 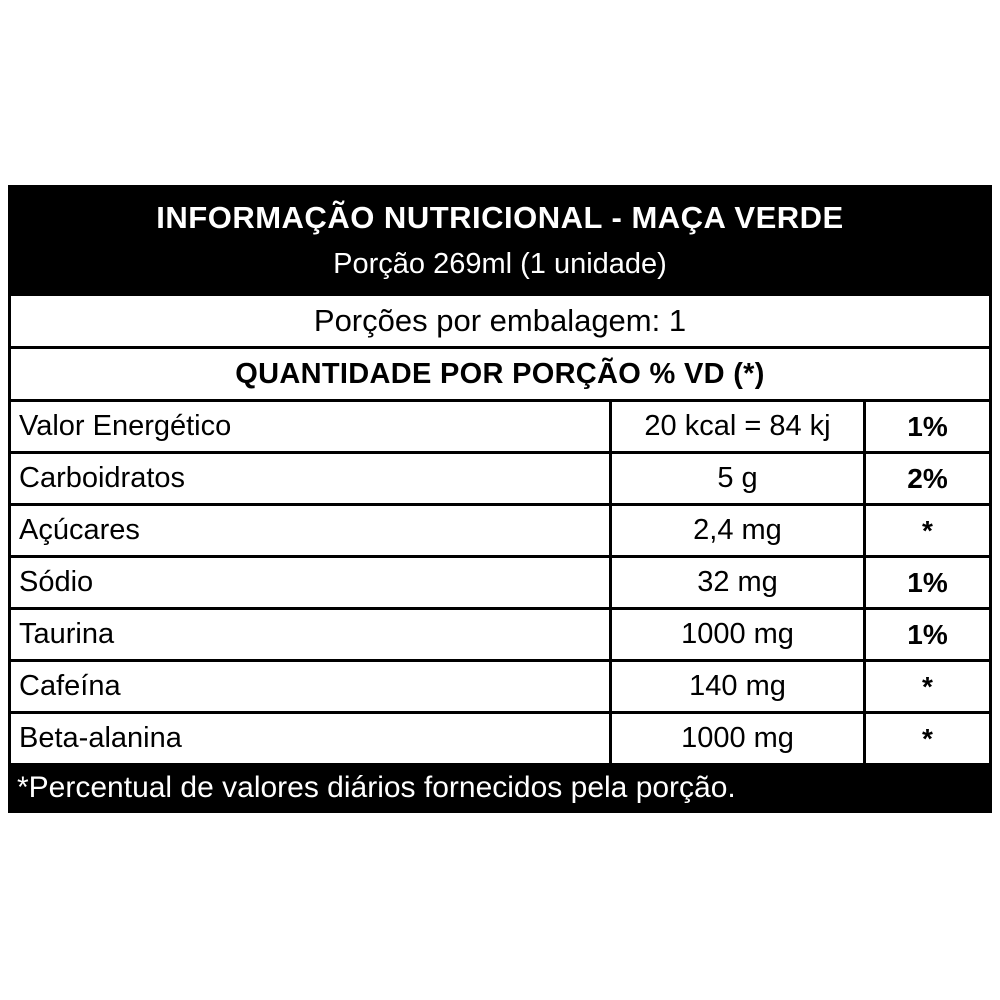 I want to click on servings-per-package-text: Porções por embalagem: 1, so click(x=500, y=320).